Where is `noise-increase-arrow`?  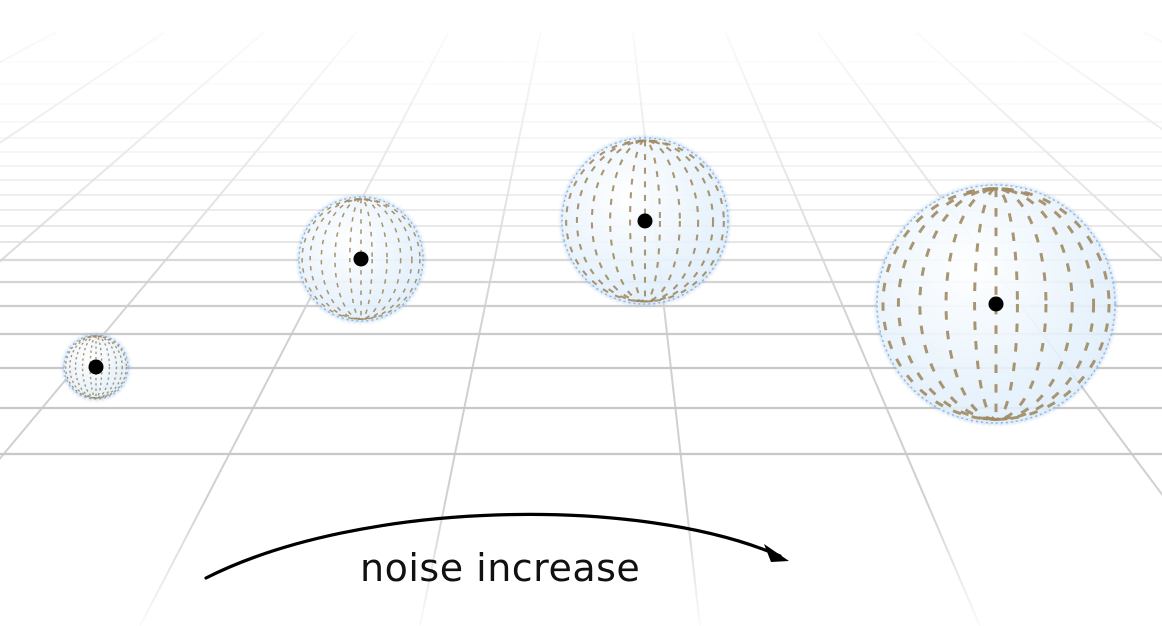 noise-increase-arrow is located at coordinates (493, 546).